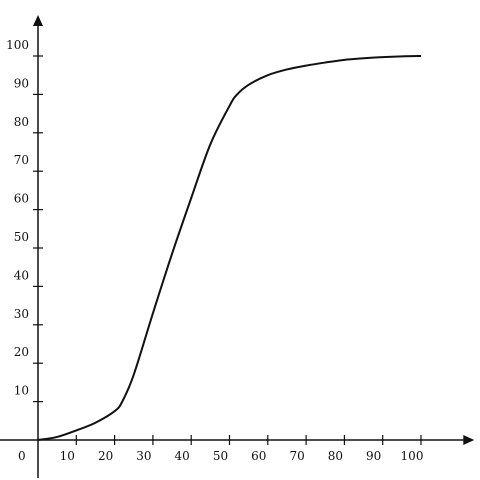 This screenshot has width=480, height=480. Describe the element at coordinates (67, 456) in the screenshot. I see `x-tick-label: 10` at that location.